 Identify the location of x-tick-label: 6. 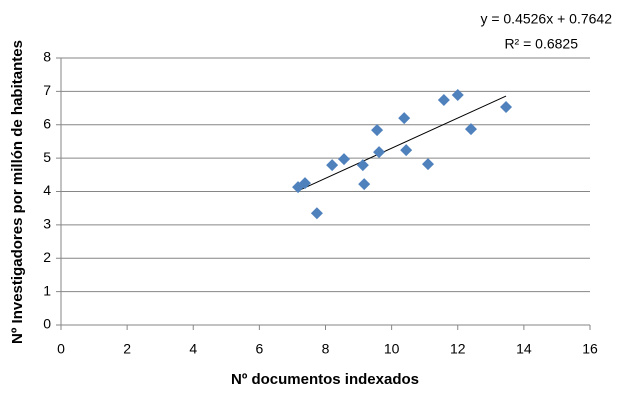
(259, 349).